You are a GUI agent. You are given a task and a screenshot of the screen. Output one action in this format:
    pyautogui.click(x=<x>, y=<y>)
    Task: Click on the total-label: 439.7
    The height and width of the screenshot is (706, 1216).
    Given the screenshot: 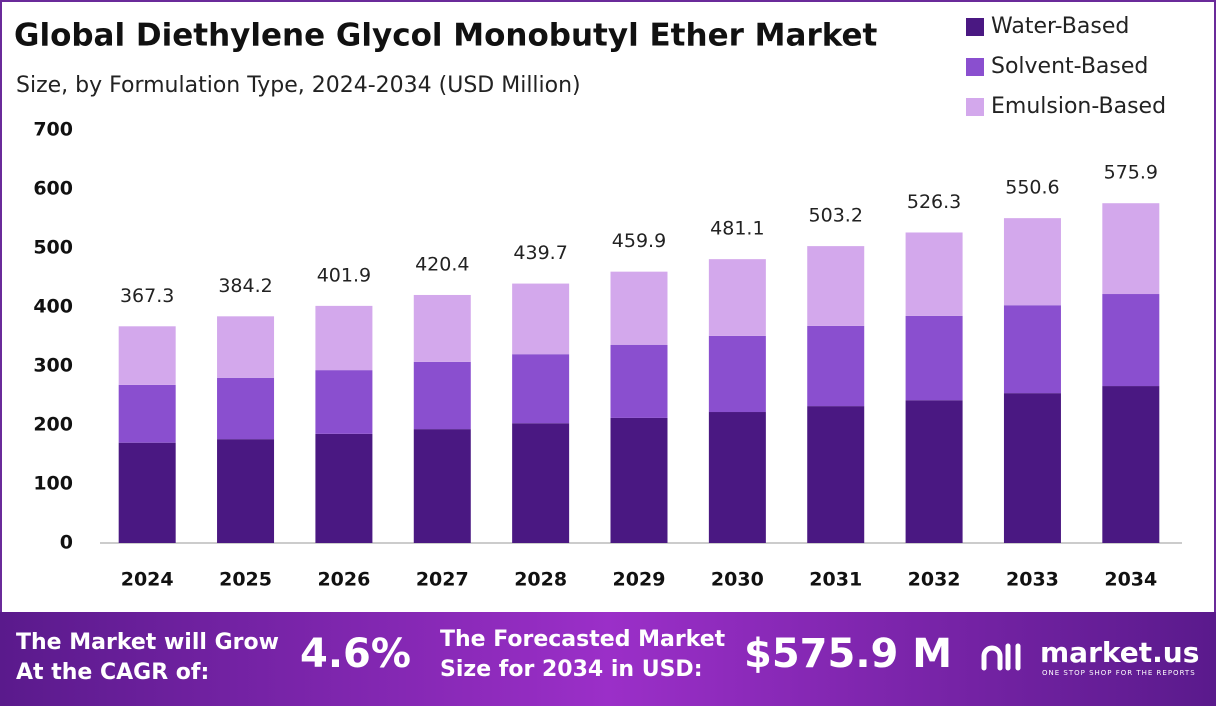 What is the action you would take?
    pyautogui.click(x=540, y=253)
    